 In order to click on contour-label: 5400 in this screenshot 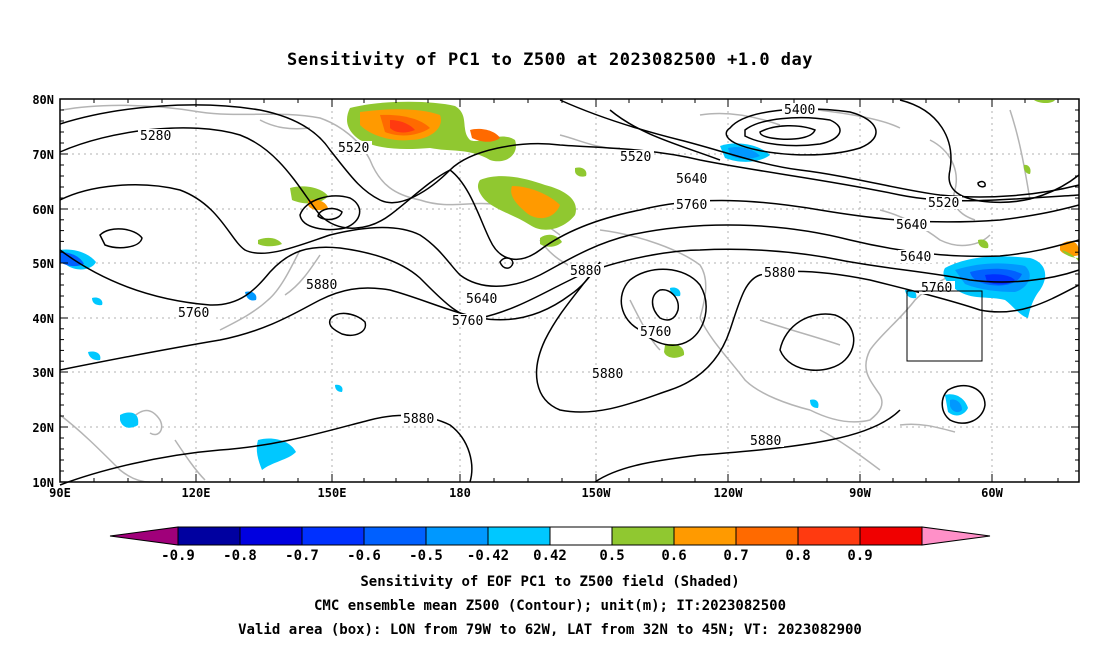, I will do `click(799, 110)`.